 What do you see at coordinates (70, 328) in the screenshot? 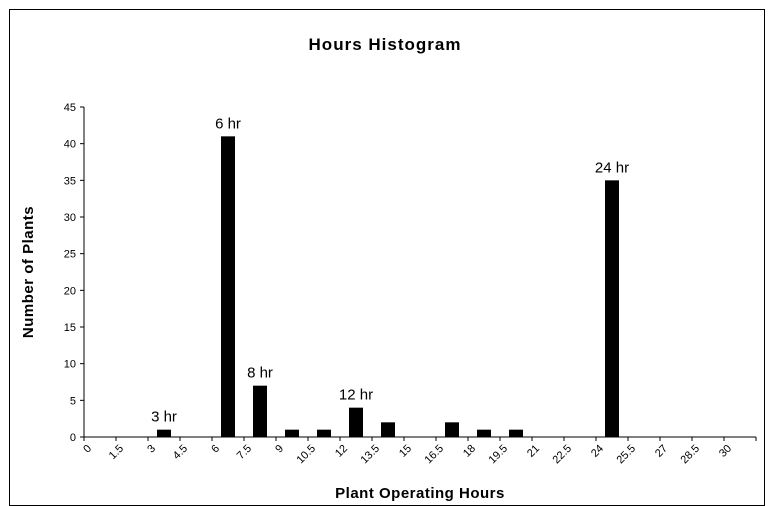
I see `y-tick-label: 15` at bounding box center [70, 328].